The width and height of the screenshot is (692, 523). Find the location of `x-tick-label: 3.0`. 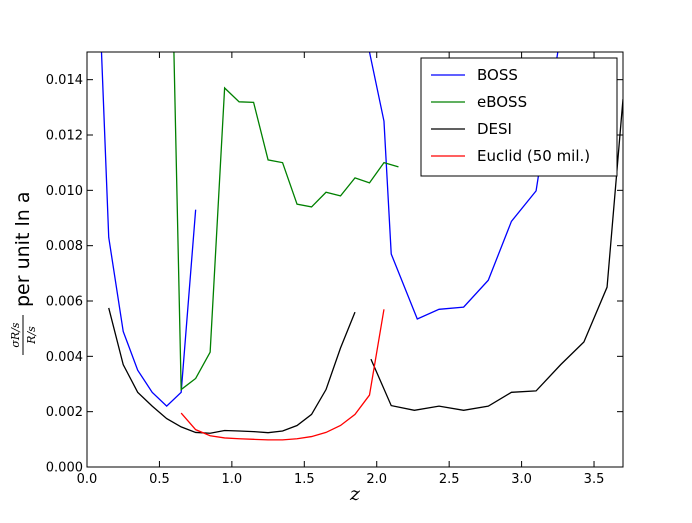

x-tick-label: 3.0 is located at coordinates (521, 479).